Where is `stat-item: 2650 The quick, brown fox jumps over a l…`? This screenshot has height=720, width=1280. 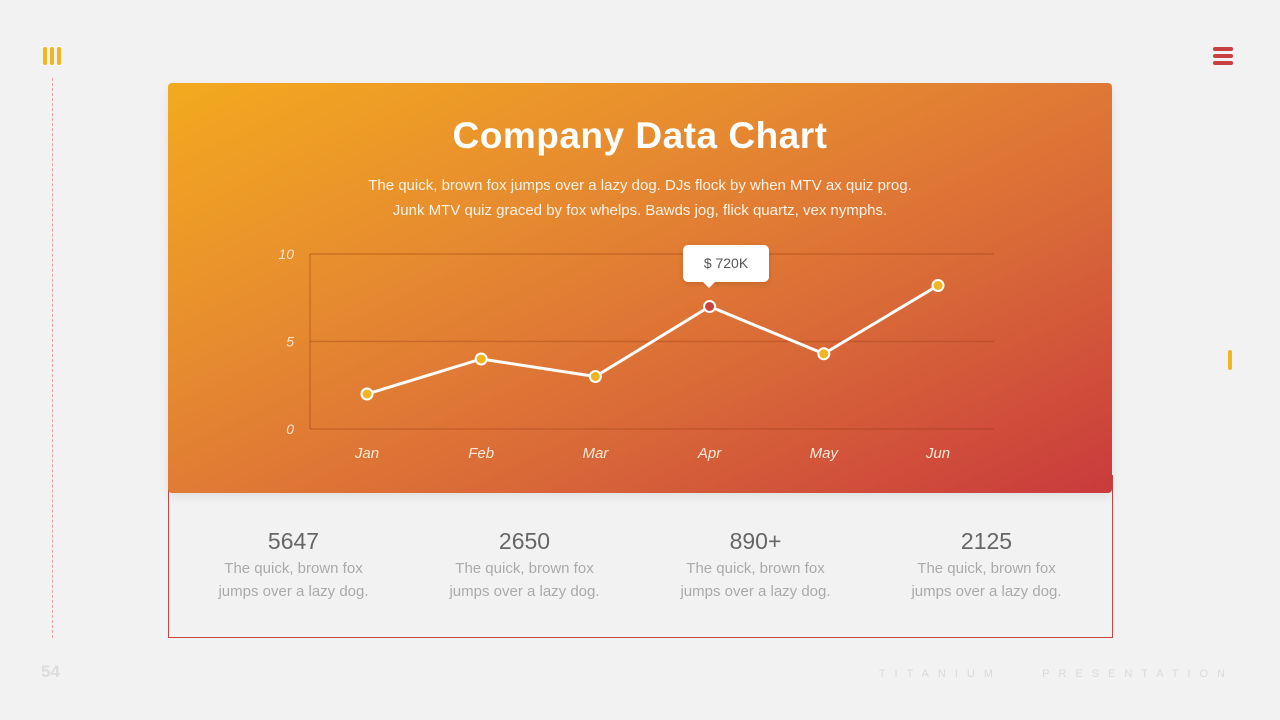 stat-item: 2650 The quick, brown fox jumps over a l… is located at coordinates (524, 564).